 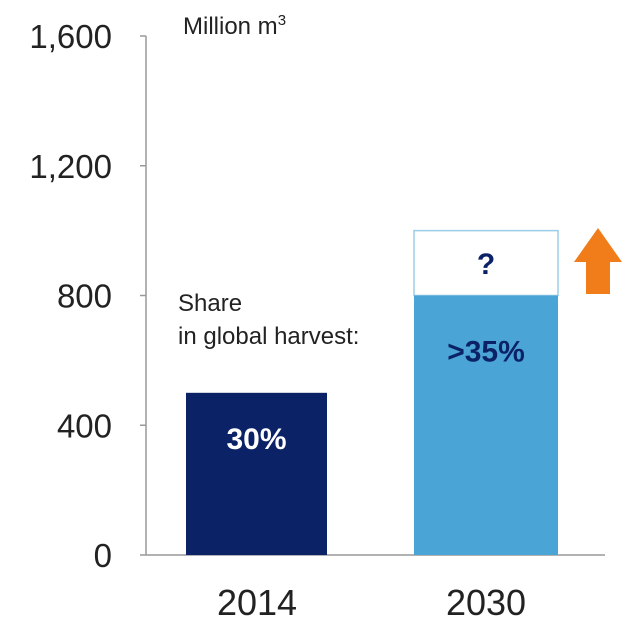 What do you see at coordinates (234, 26) in the screenshot?
I see `unit-label: Million m3` at bounding box center [234, 26].